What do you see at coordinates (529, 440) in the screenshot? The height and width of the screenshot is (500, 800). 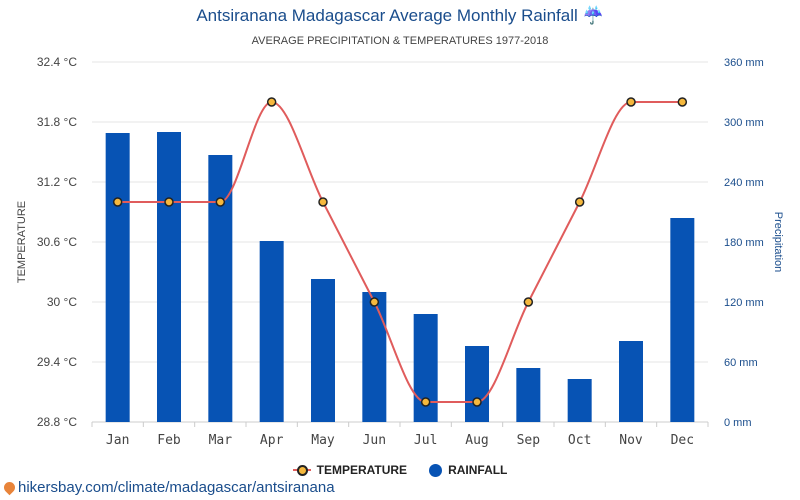 I see `x-tick-label: Sep` at bounding box center [529, 440].